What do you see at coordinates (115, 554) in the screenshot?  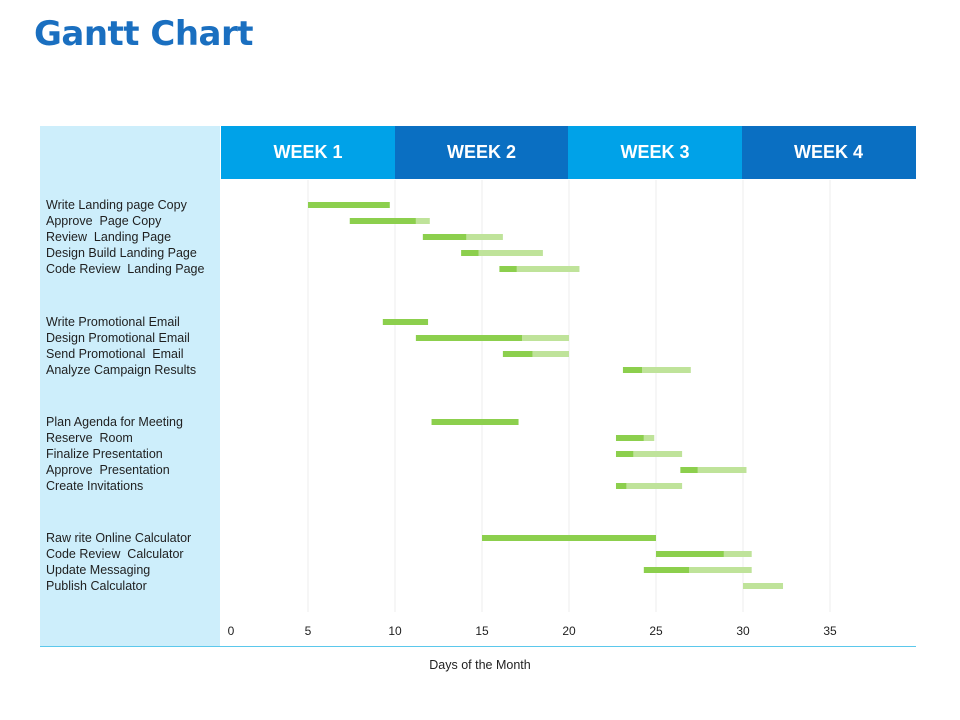 I see `task-label: Code Review Calculator` at bounding box center [115, 554].